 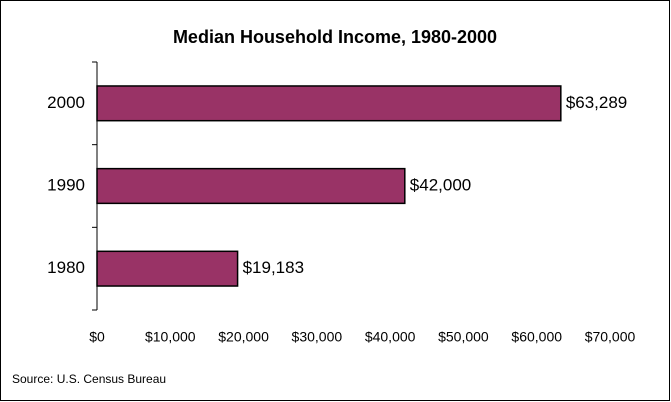 What do you see at coordinates (97, 337) in the screenshot?
I see `x-tick-label: $0` at bounding box center [97, 337].